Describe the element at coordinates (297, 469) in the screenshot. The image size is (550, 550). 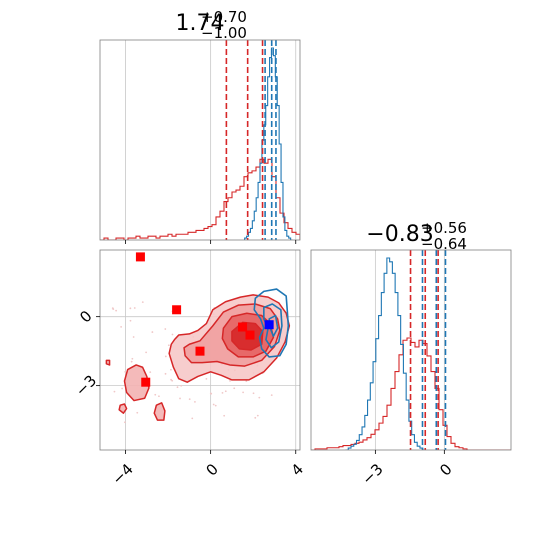
I see `xtick-label-param1-2: 4` at that location.